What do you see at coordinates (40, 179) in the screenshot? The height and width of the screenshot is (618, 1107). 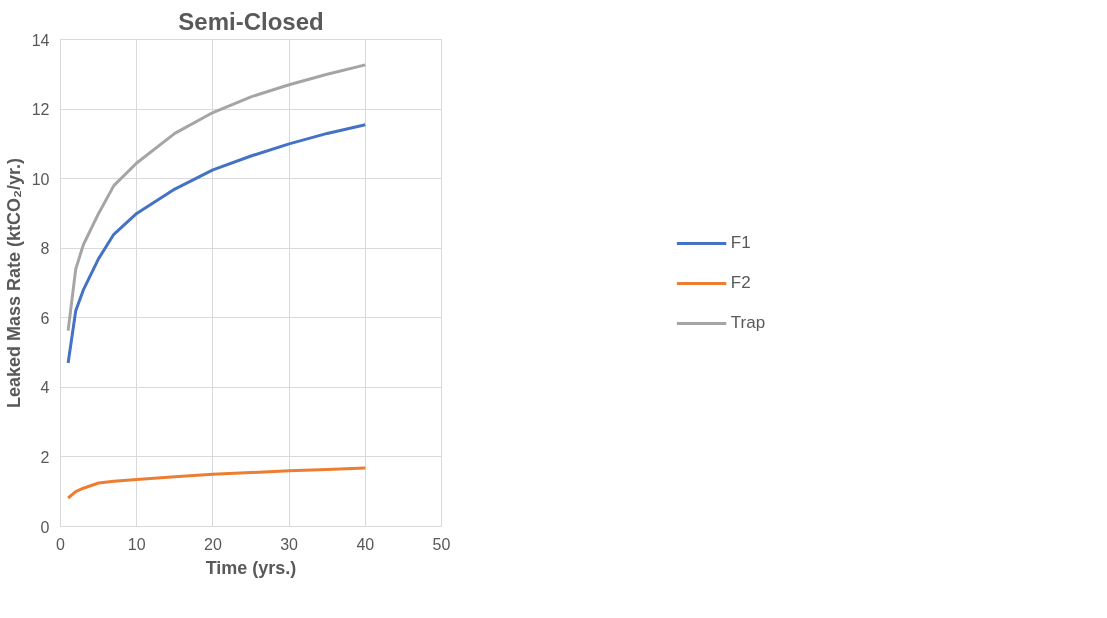 I see `y-tick-label: 10` at bounding box center [40, 179].